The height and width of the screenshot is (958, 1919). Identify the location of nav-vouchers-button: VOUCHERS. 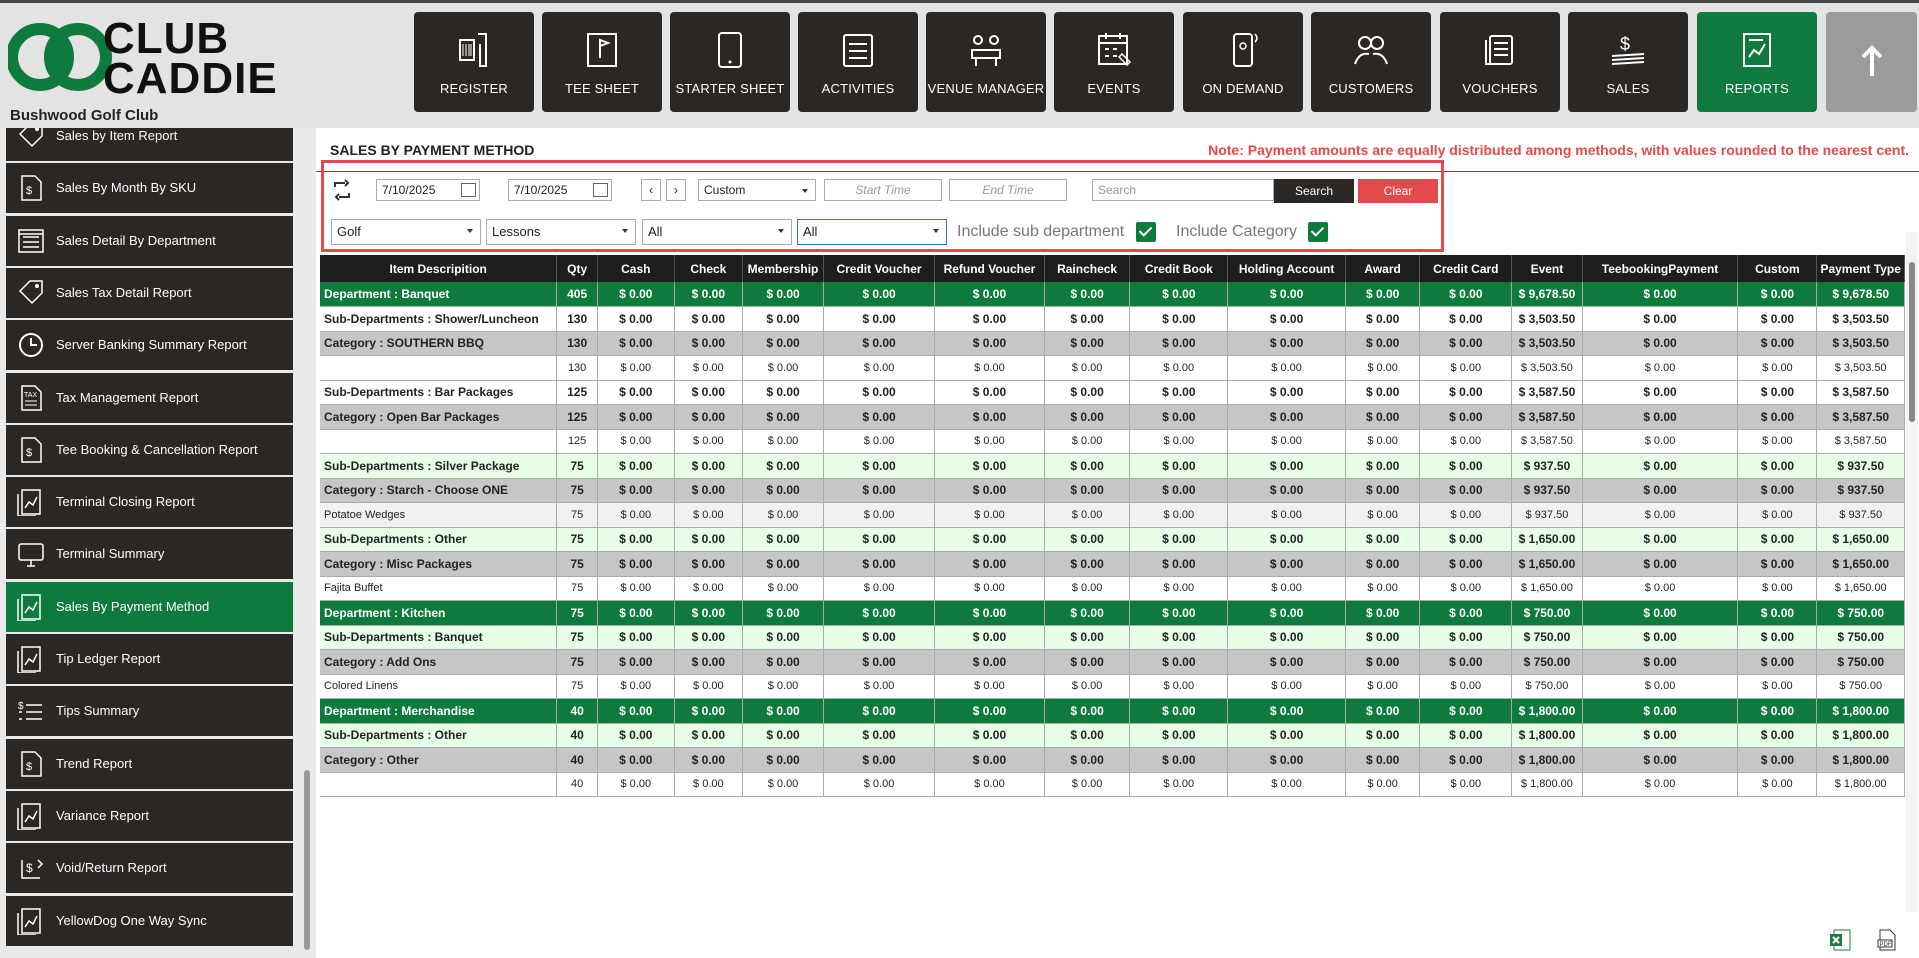
(1500, 62).